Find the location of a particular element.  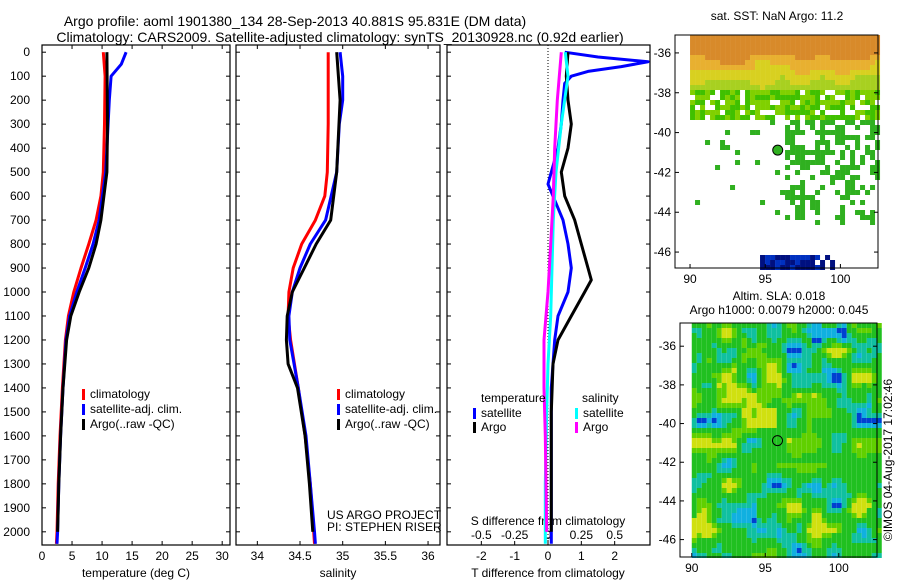

y-tick-label: 400 is located at coordinates (20, 148).